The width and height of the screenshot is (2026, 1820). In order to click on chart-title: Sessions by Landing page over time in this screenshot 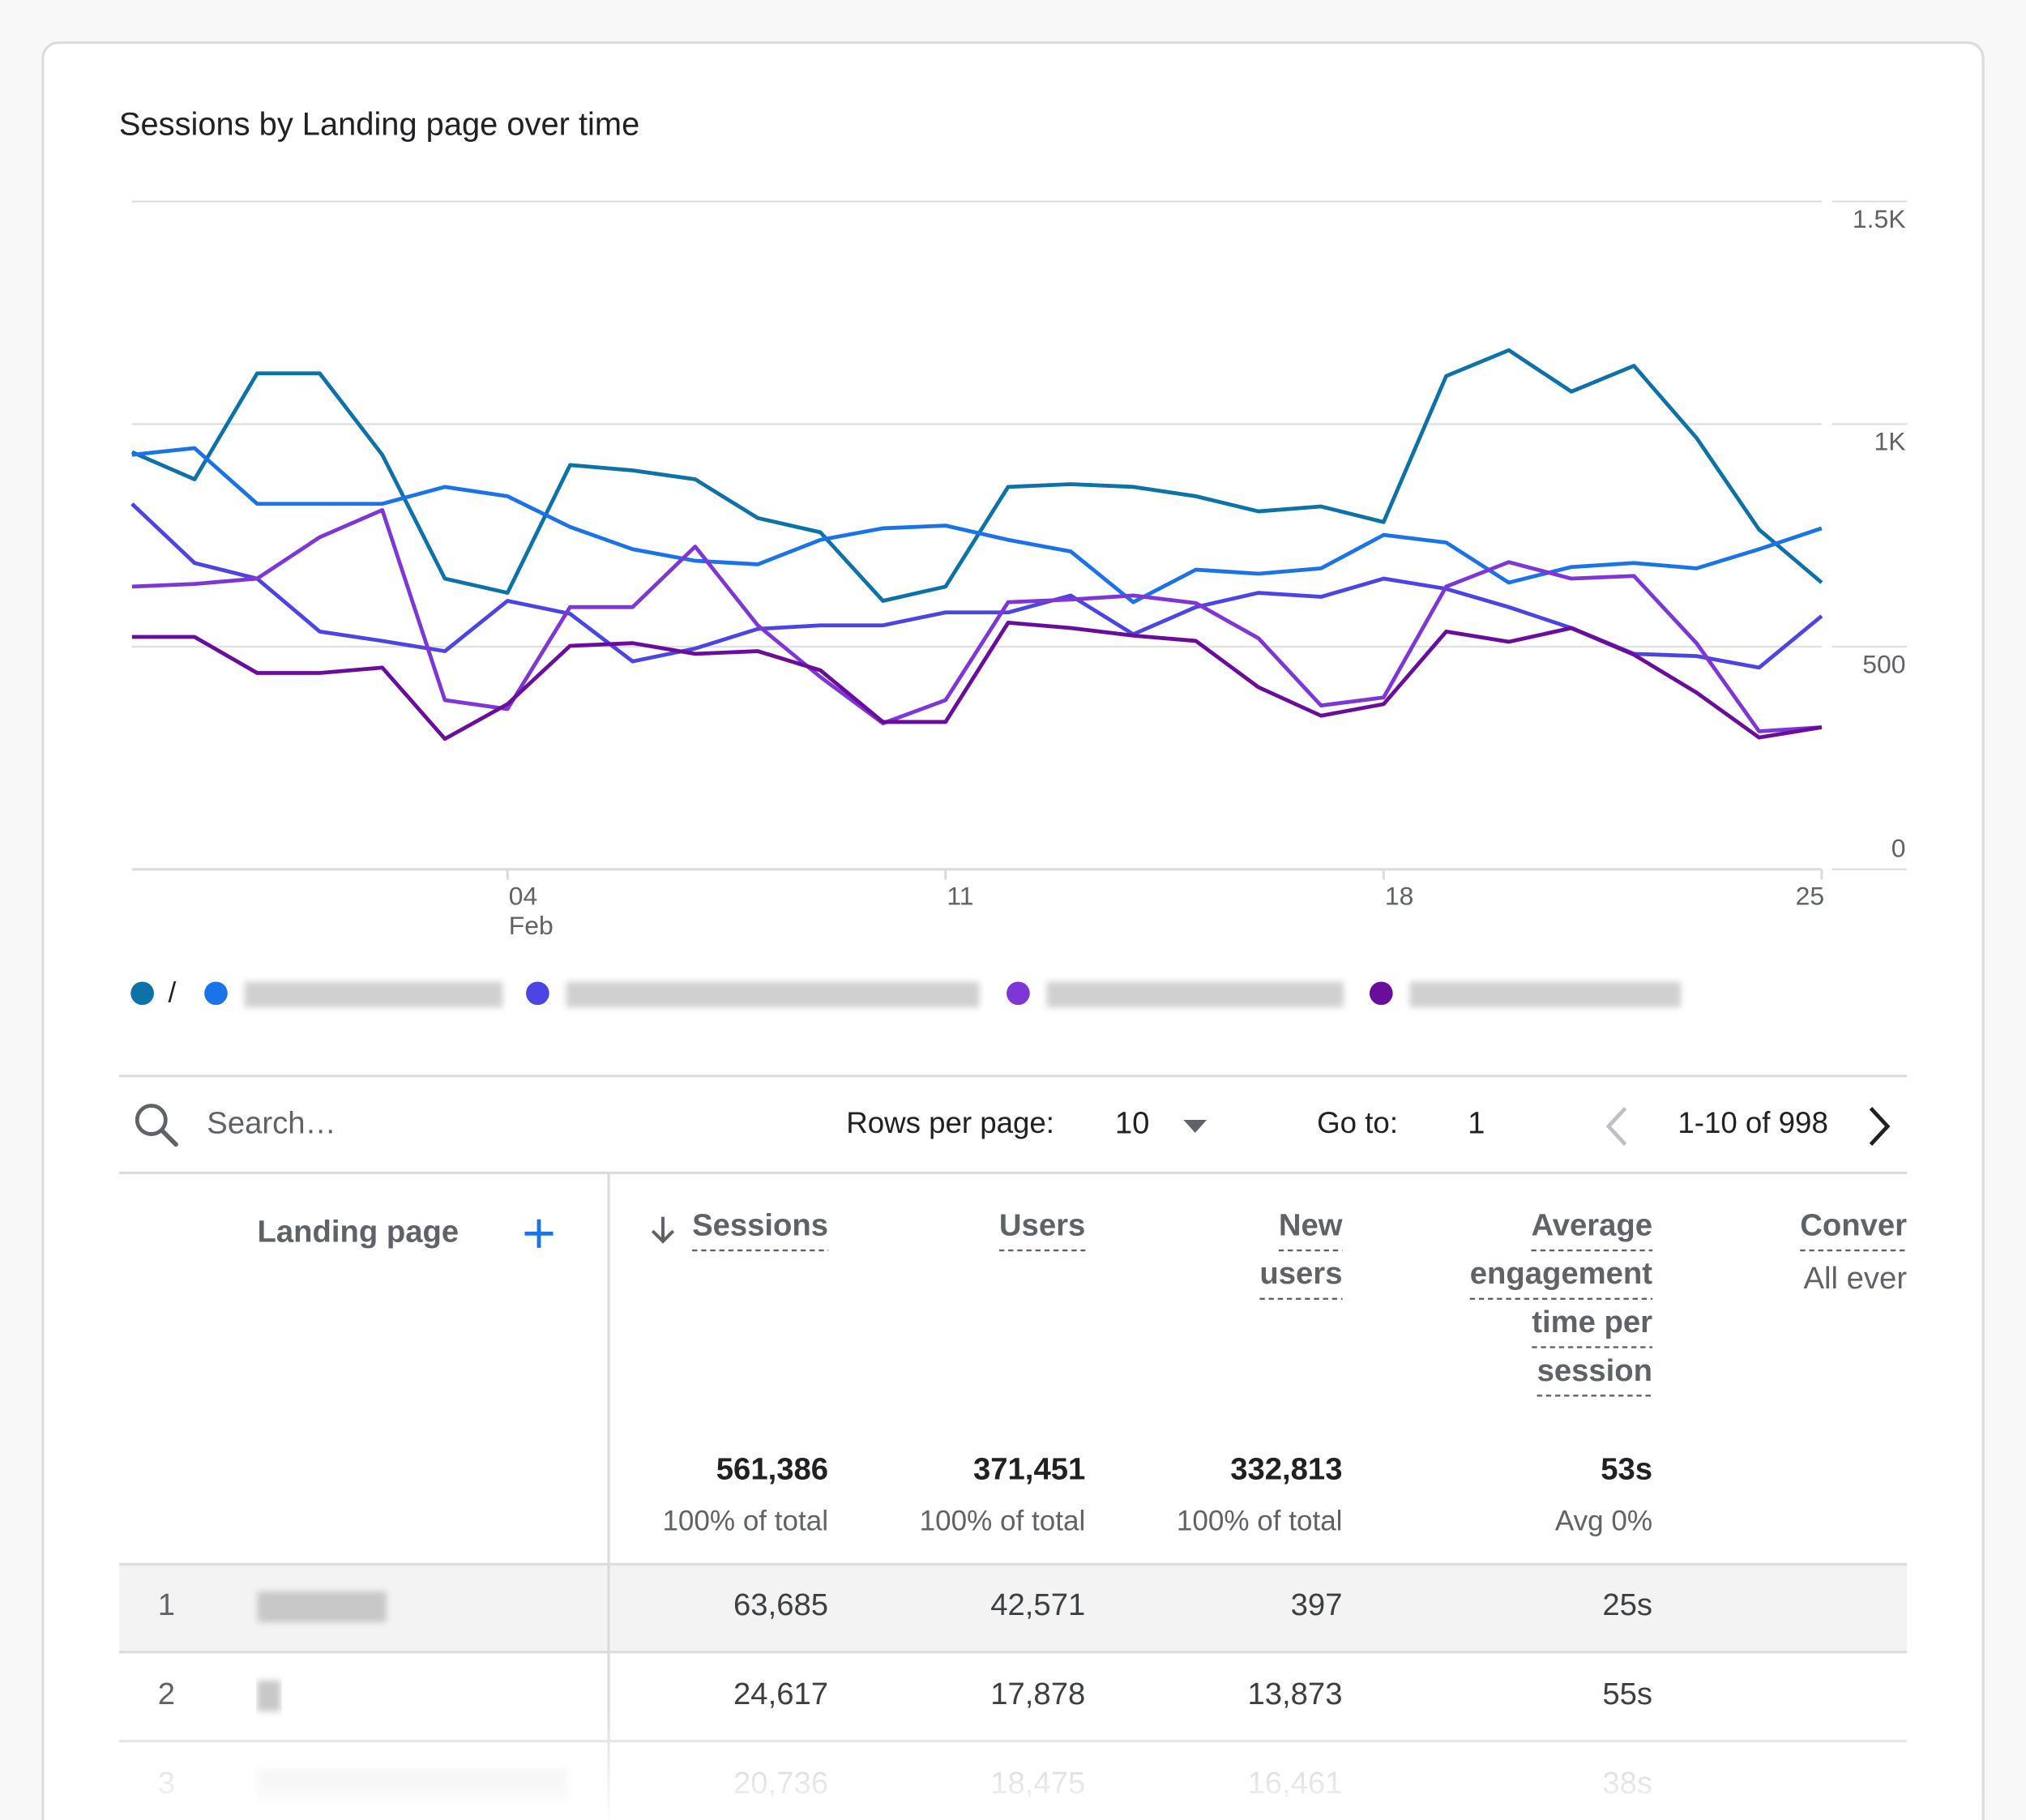, I will do `click(379, 125)`.